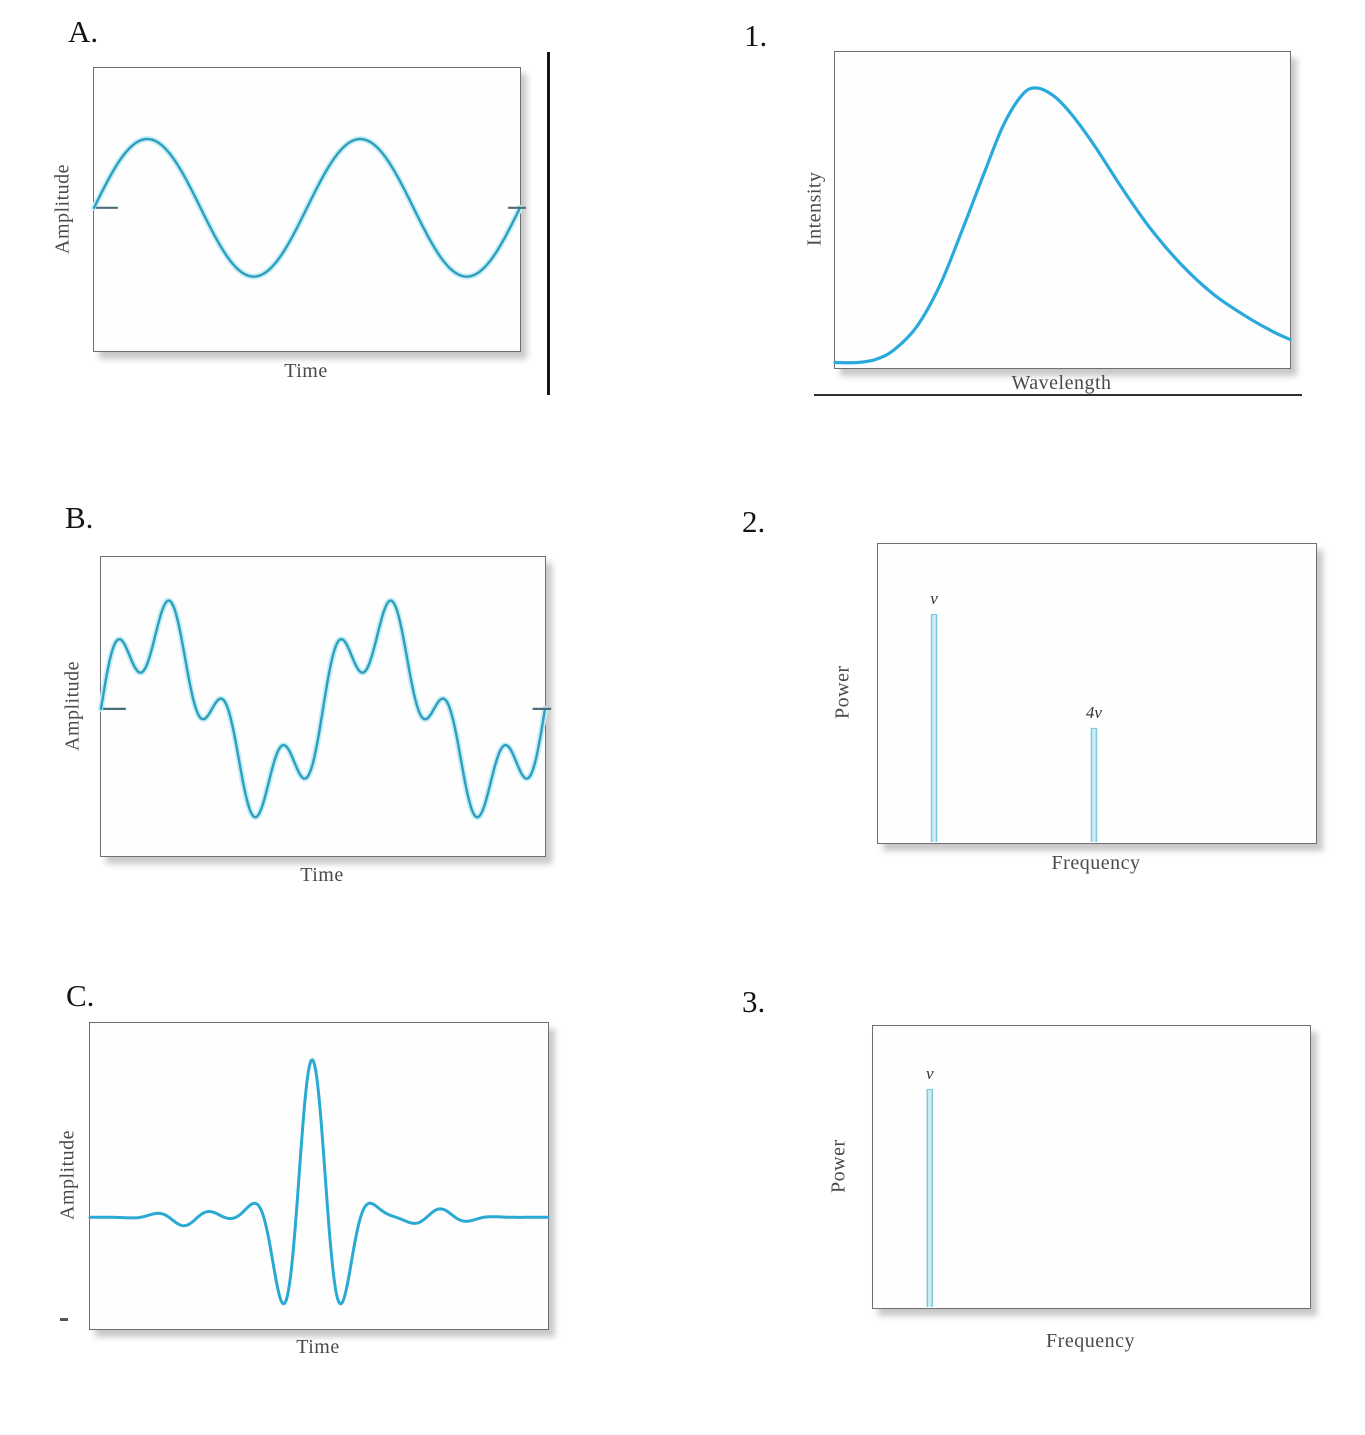 Image resolution: width=1365 pixels, height=1435 pixels. I want to click on stem-label-4ν: 4ν, so click(1093, 712).